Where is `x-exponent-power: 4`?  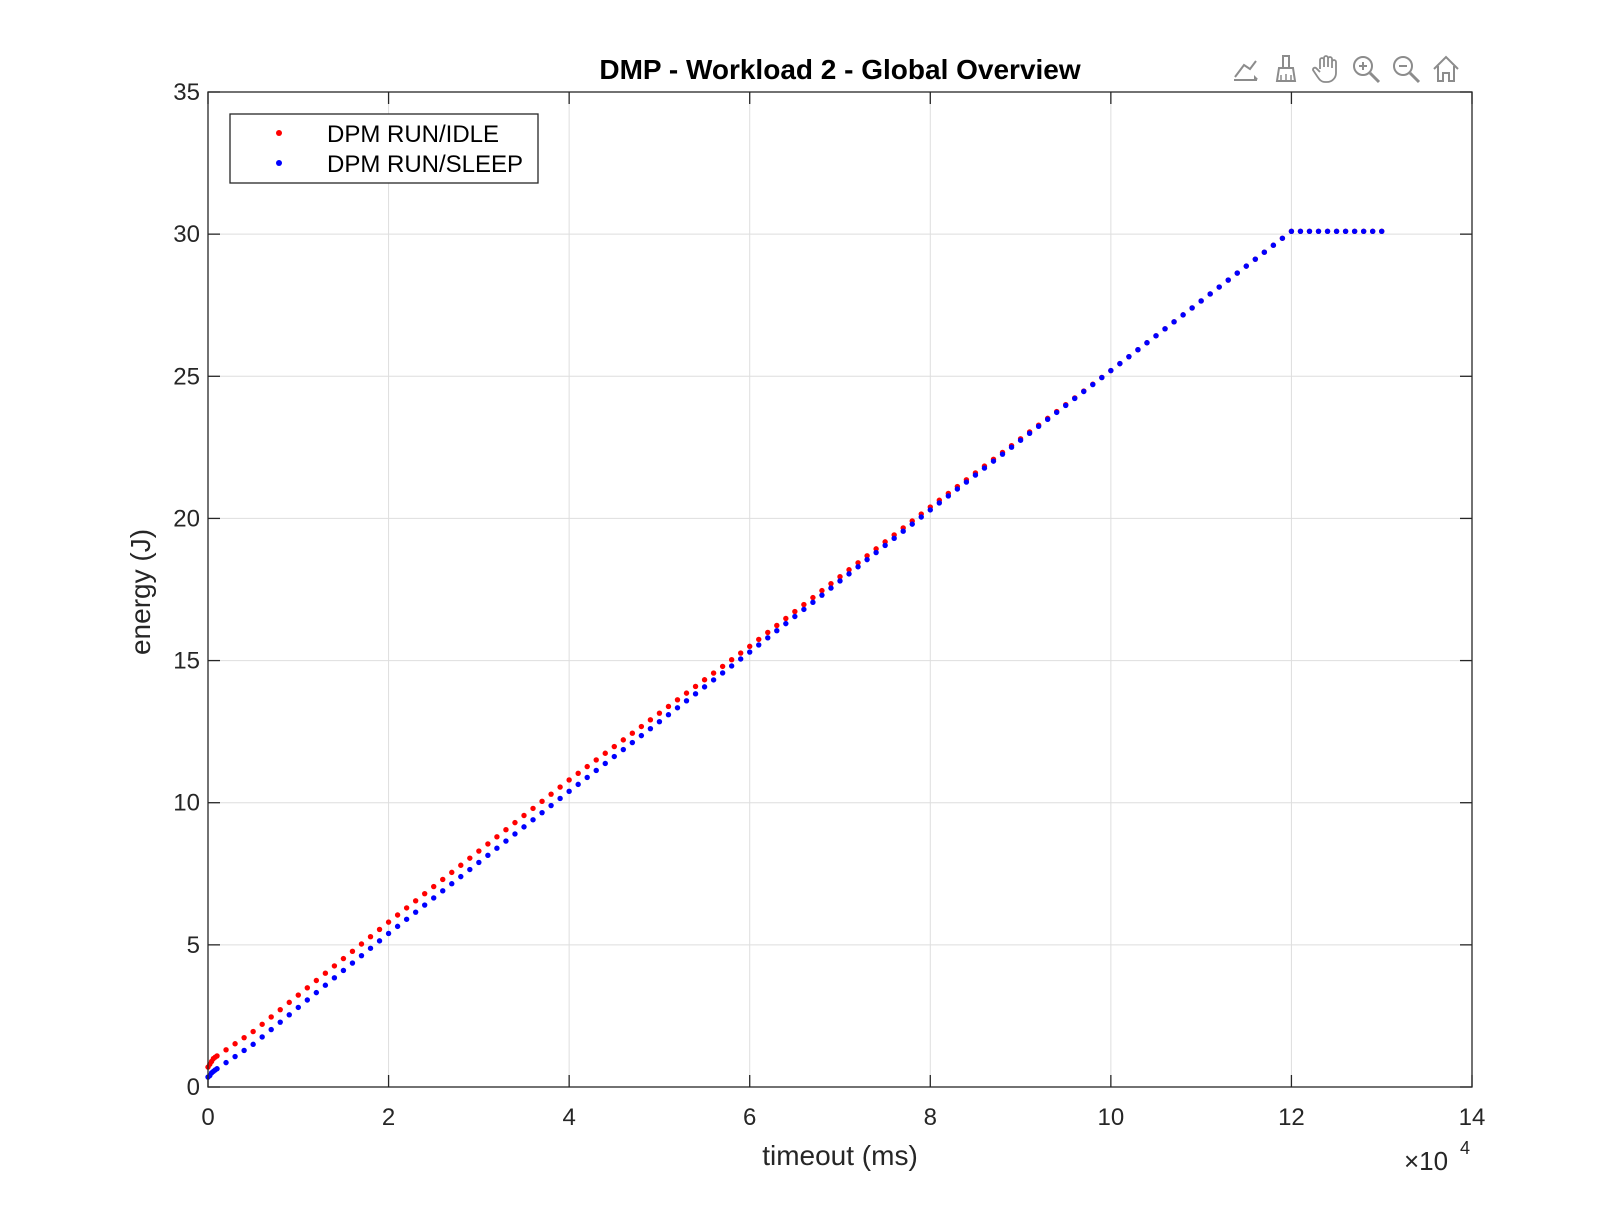
x-exponent-power: 4 is located at coordinates (1465, 1148).